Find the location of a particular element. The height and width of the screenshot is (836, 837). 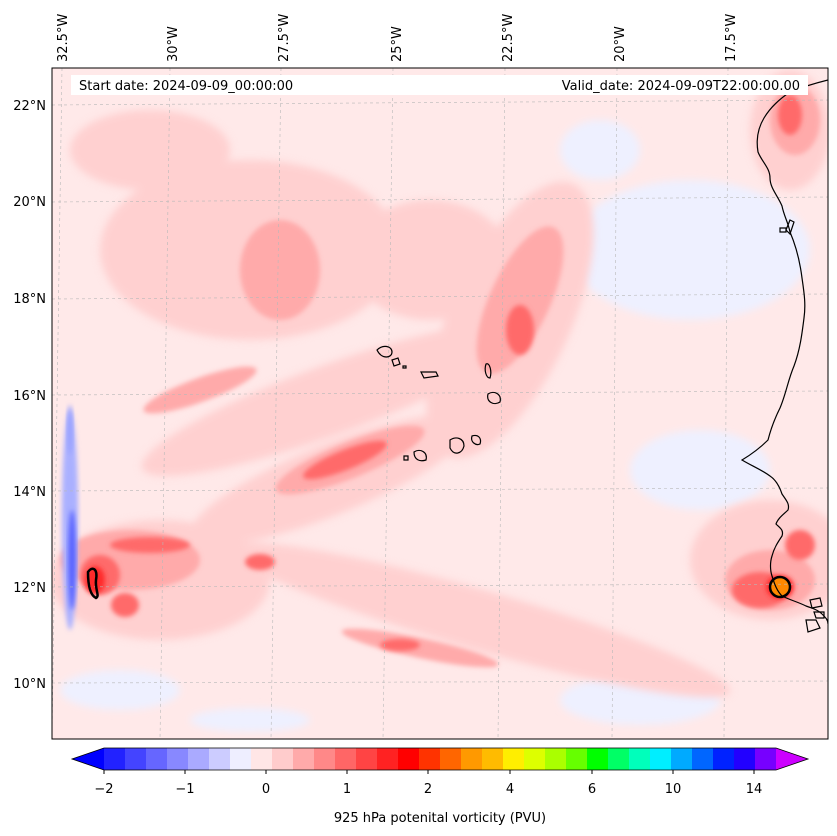

colorbar-tick-label: 2 is located at coordinates (428, 789).